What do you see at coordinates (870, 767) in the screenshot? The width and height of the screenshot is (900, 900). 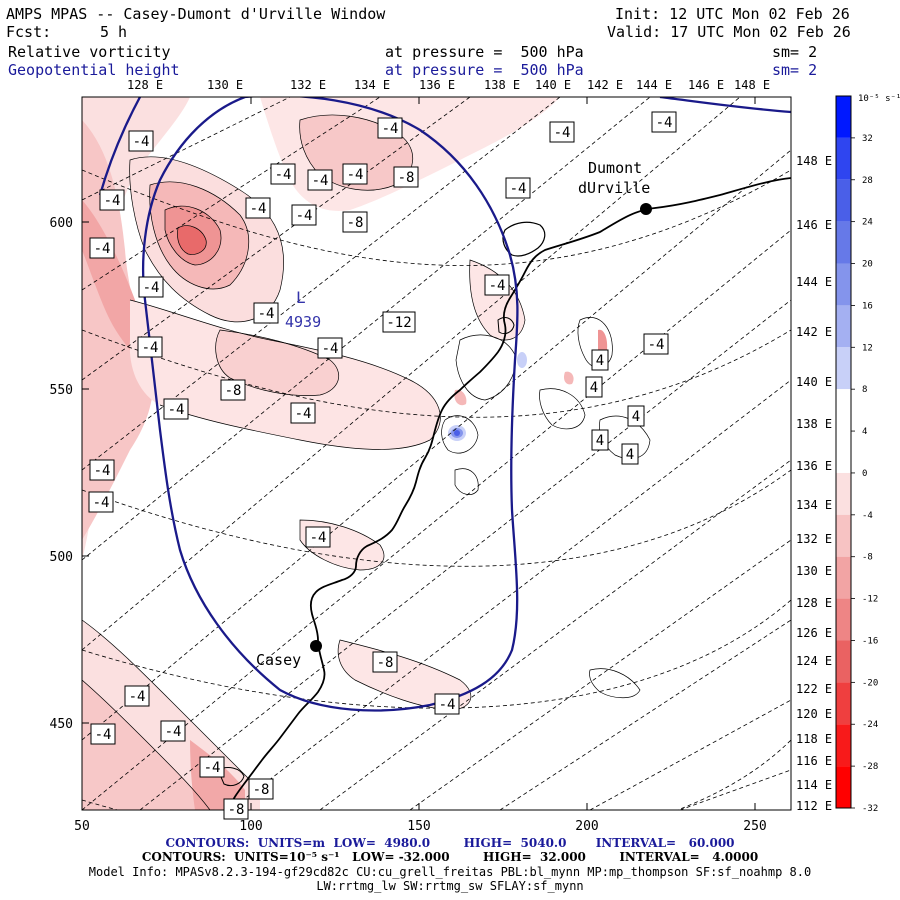 I see `colorbar-label: -28` at bounding box center [870, 767].